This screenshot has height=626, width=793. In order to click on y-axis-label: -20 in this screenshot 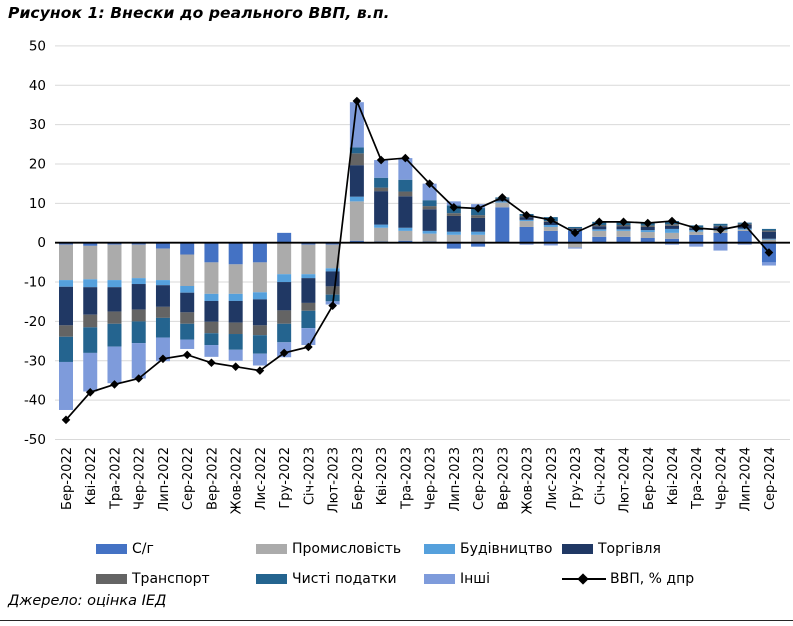, I will do `click(35, 322)`.